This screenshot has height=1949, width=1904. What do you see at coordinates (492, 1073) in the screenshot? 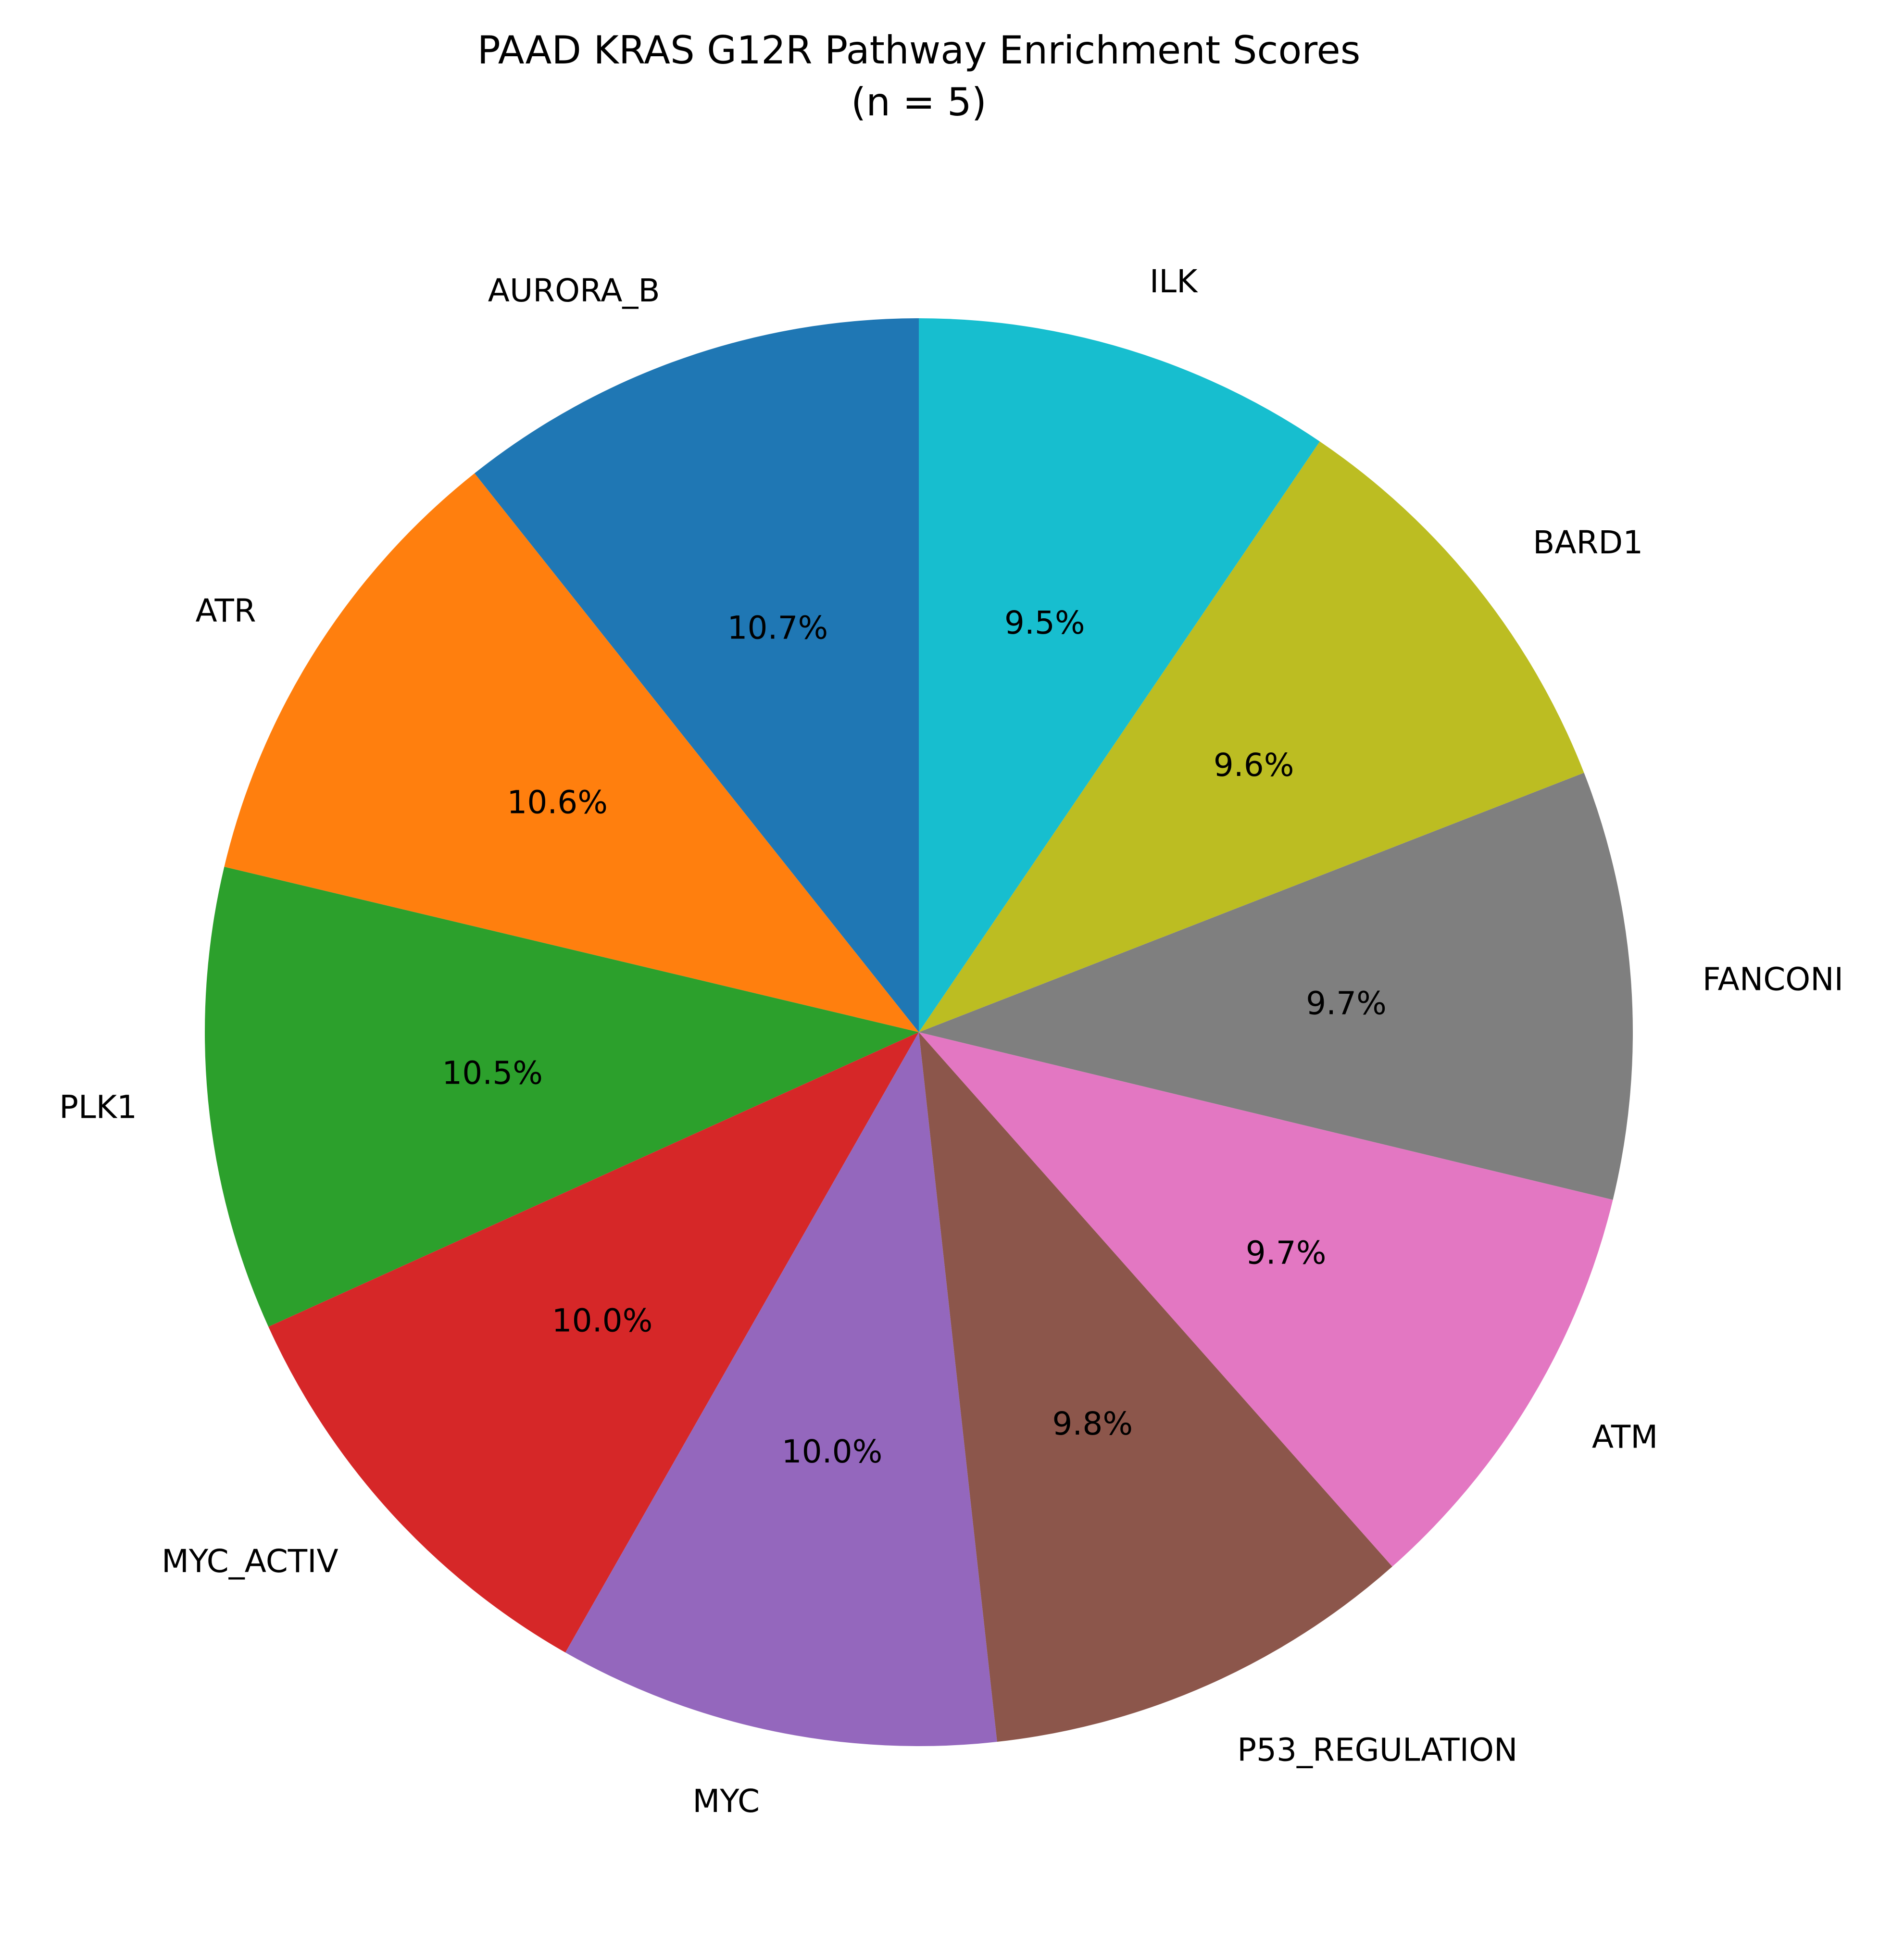
I see `slice-percent-plk1: 10.5%` at bounding box center [492, 1073].